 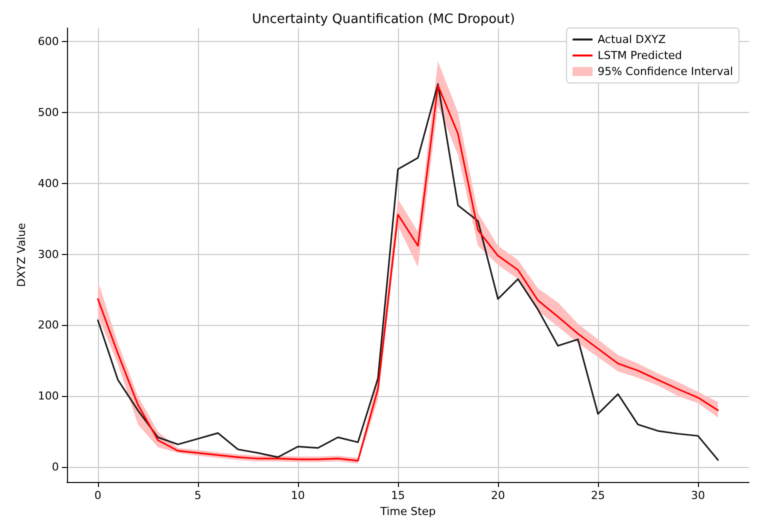 What do you see at coordinates (407, 511) in the screenshot?
I see `x-axis-title: Time Step` at bounding box center [407, 511].